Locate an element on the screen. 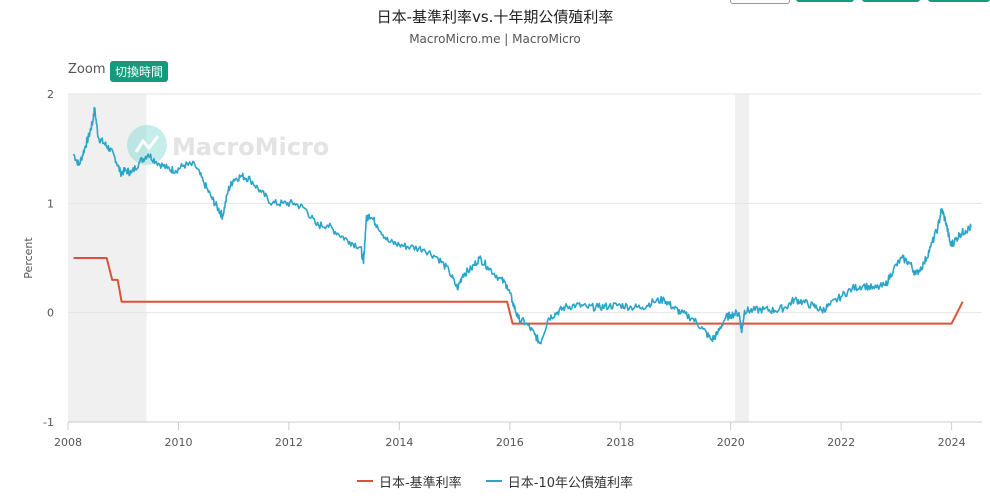 This screenshot has width=990, height=502. chart-legend: 日本-基準利率 日本-10年公債殖利率 is located at coordinates (495, 481).